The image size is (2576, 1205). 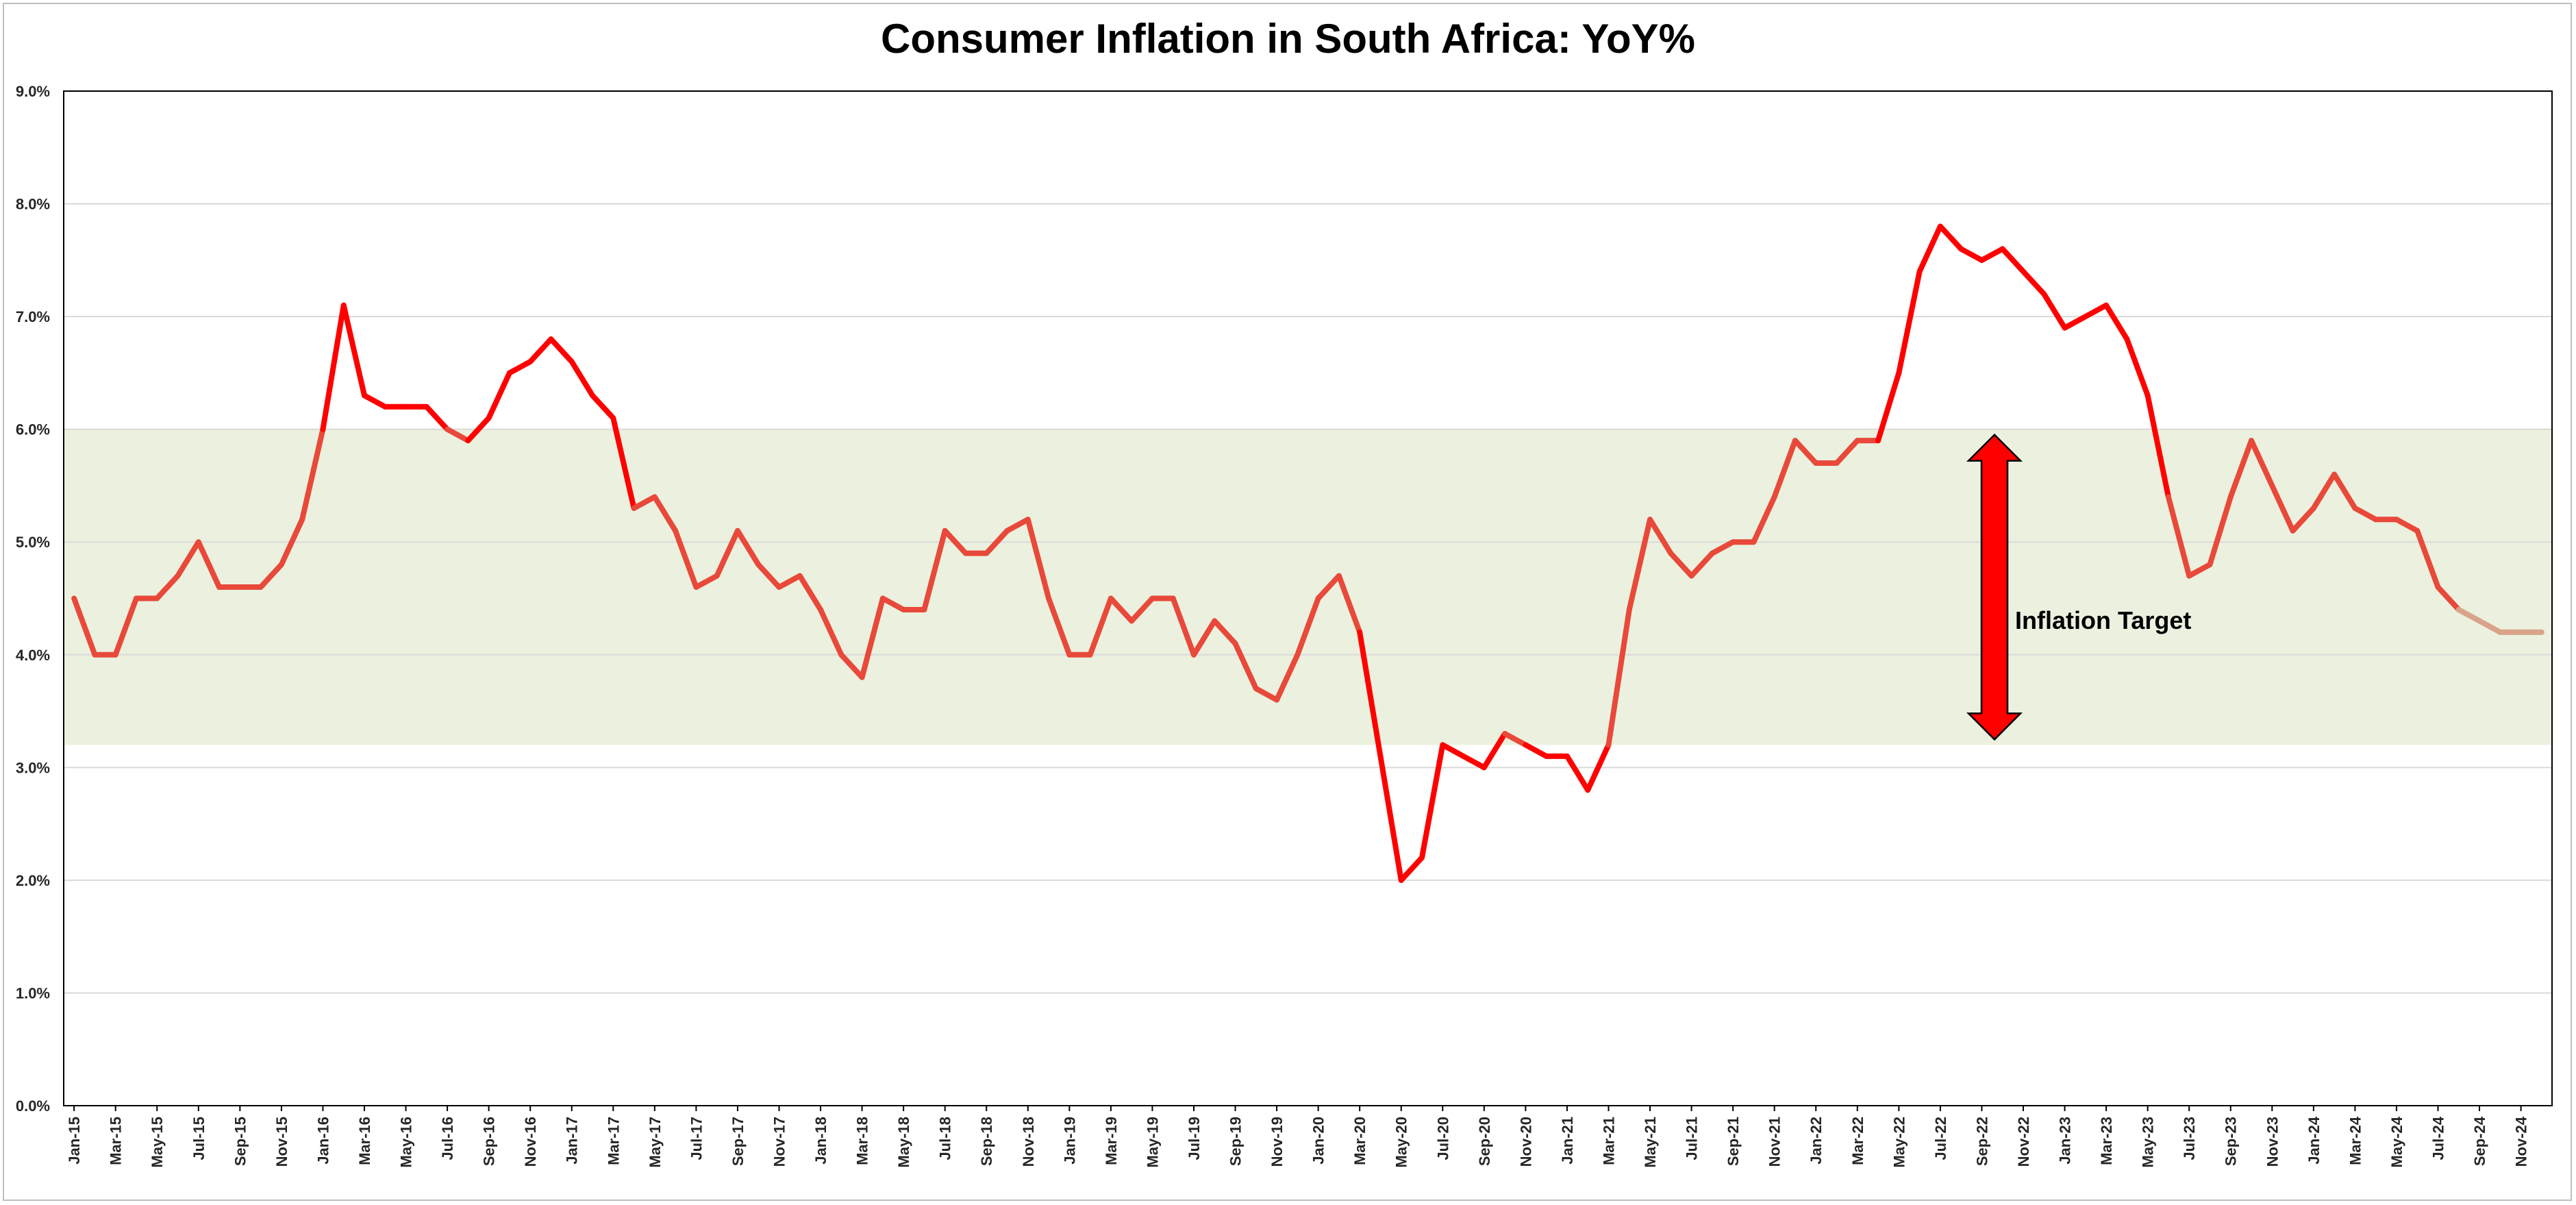 What do you see at coordinates (1994, 587) in the screenshot?
I see `target-arrow` at bounding box center [1994, 587].